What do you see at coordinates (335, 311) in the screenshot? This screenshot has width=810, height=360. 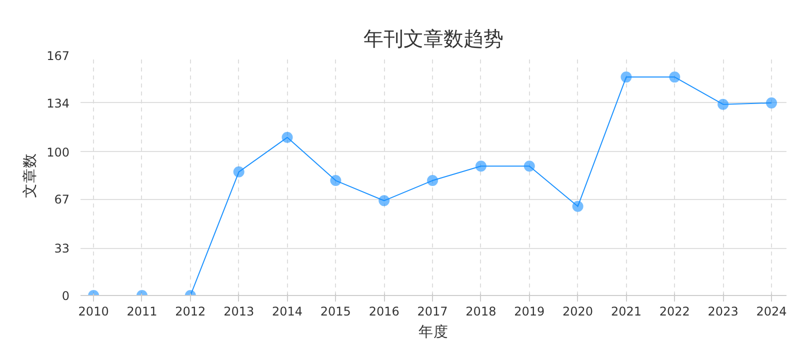 I see `x-tick-label: 2015` at bounding box center [335, 311].